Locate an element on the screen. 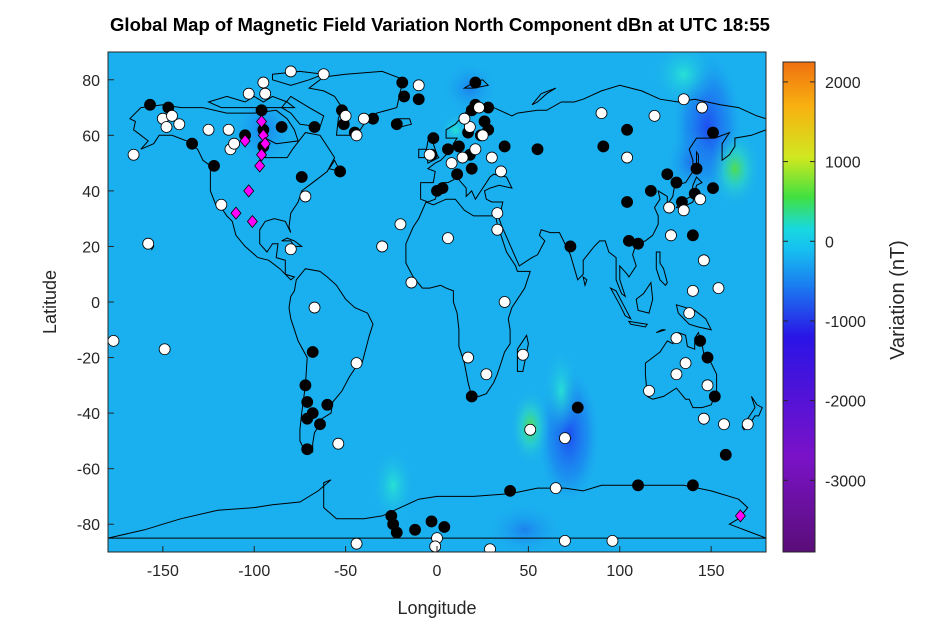 This screenshot has width=938, height=625. colorbar-tick-label: -1000 is located at coordinates (845, 322).